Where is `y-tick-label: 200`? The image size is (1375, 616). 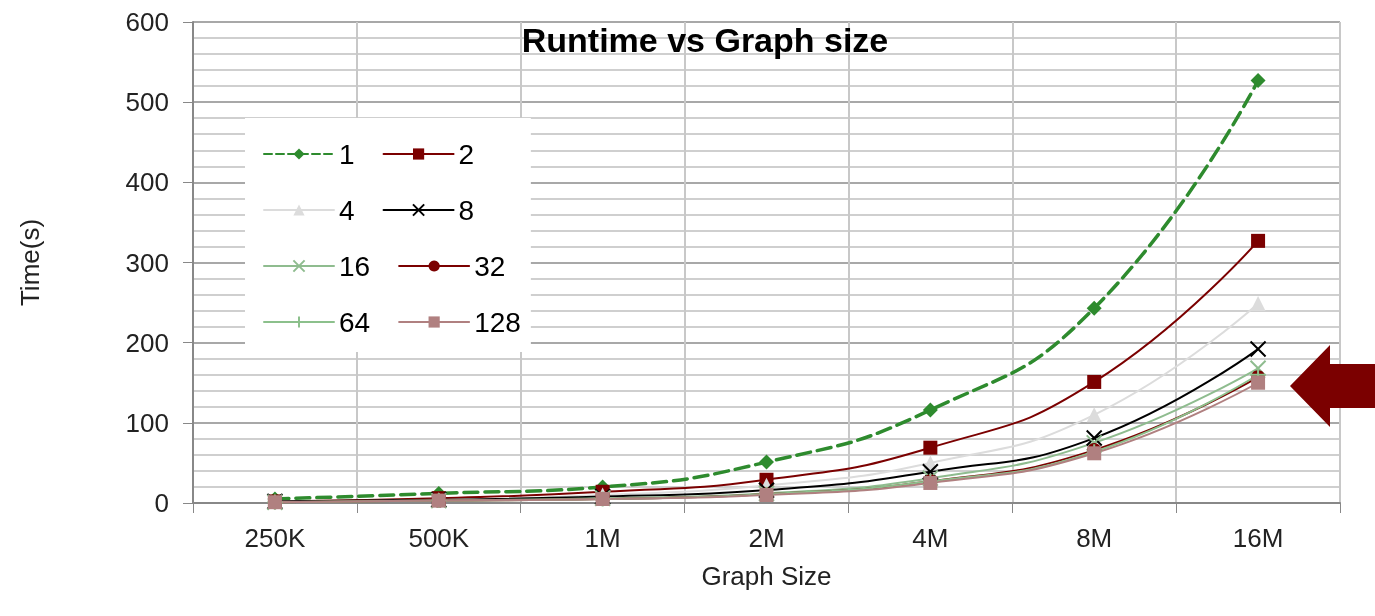 y-tick-label: 200 is located at coordinates (147, 342).